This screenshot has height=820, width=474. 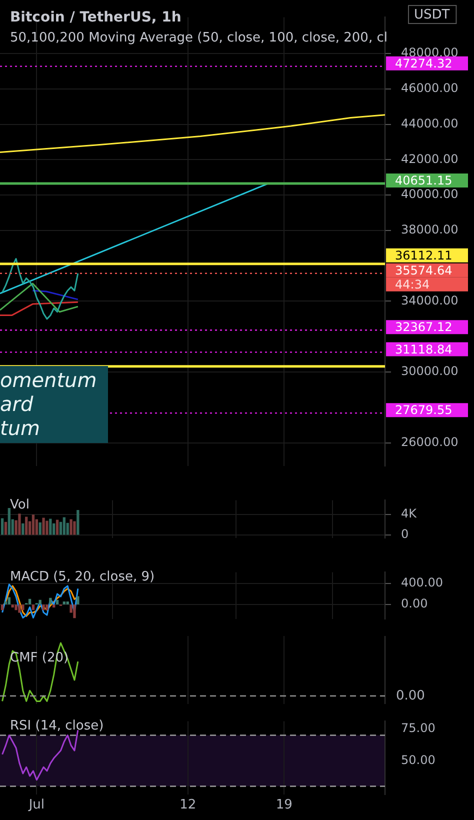 What do you see at coordinates (414, 603) in the screenshot?
I see `y-tick-label: 0.00` at bounding box center [414, 603].